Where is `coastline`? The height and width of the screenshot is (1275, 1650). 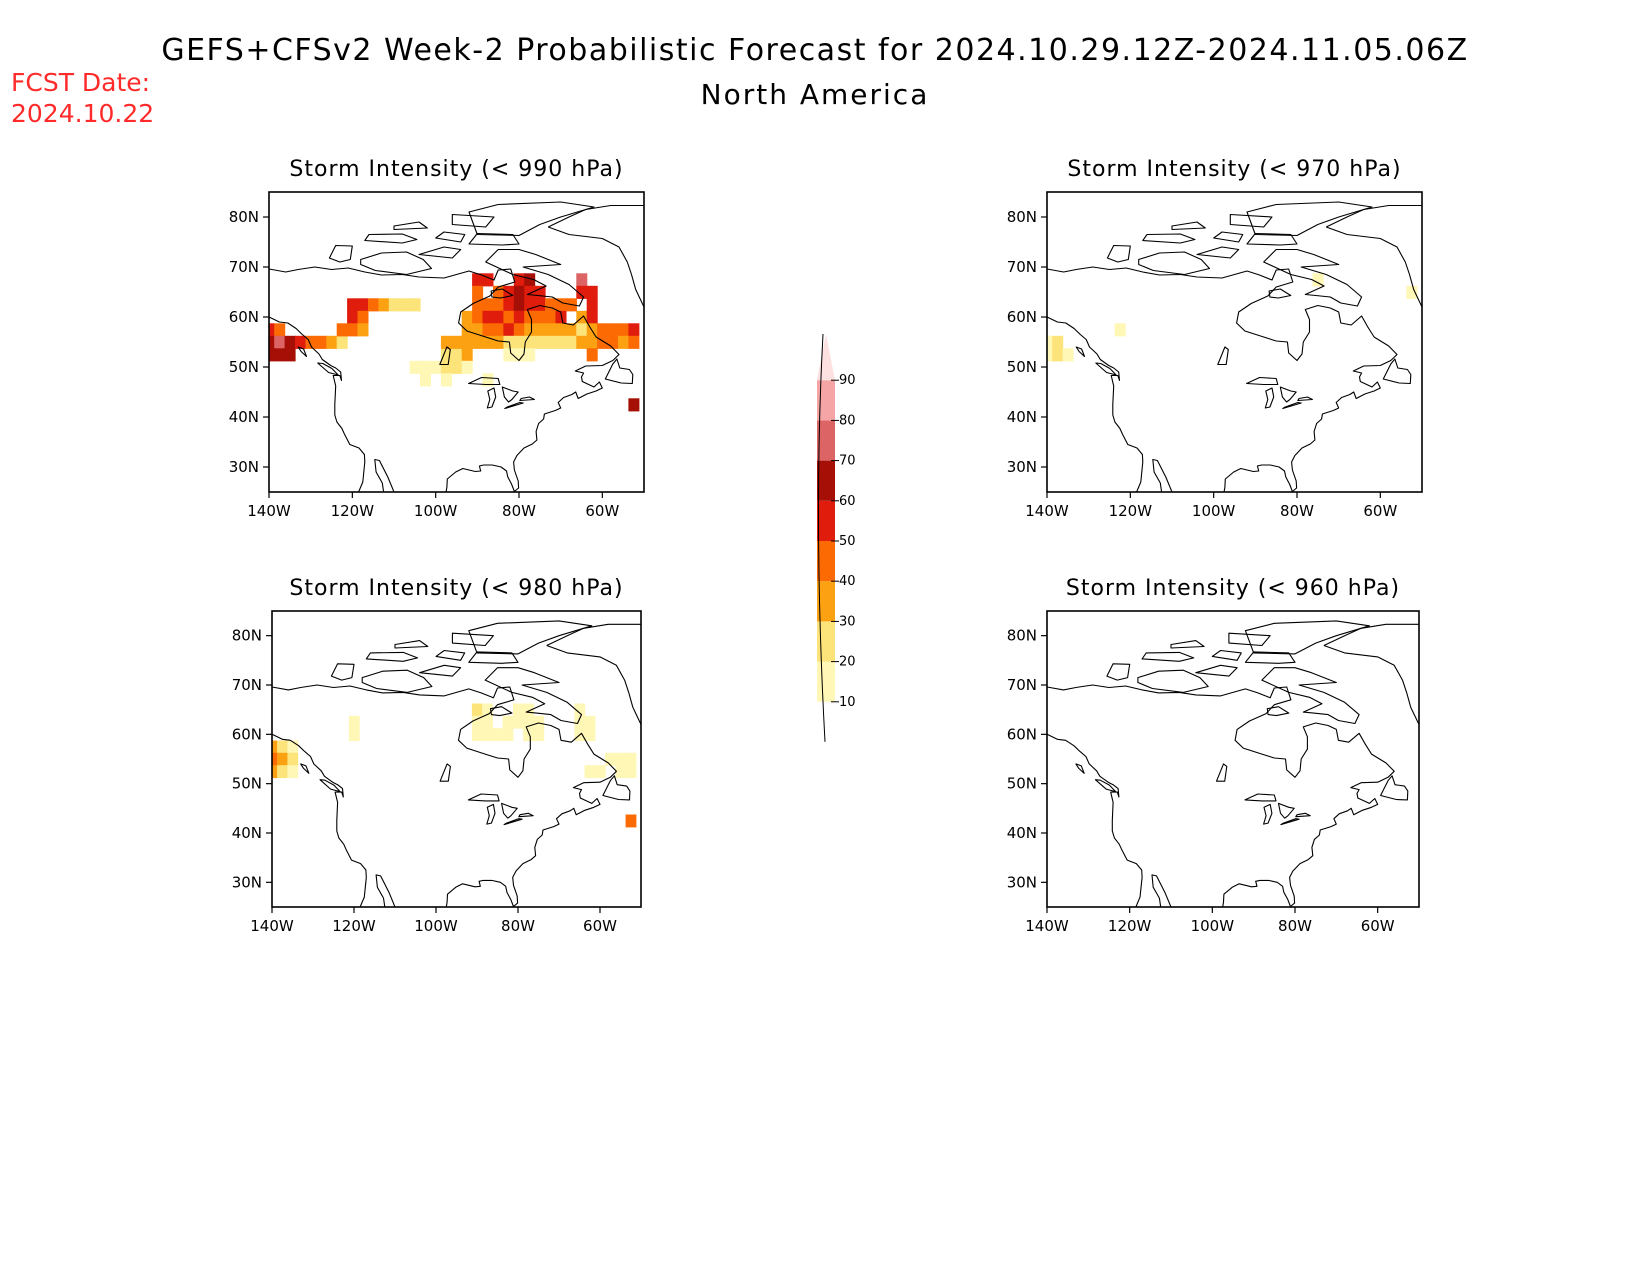
coastline is located at coordinates (456, 763).